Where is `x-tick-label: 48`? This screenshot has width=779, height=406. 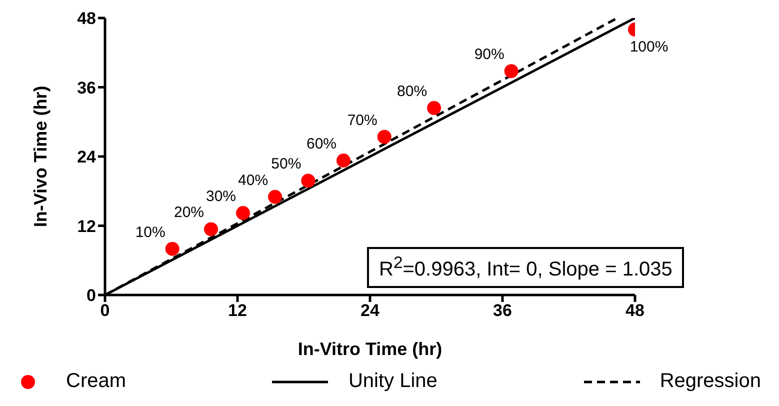
x-tick-label: 48 is located at coordinates (635, 310).